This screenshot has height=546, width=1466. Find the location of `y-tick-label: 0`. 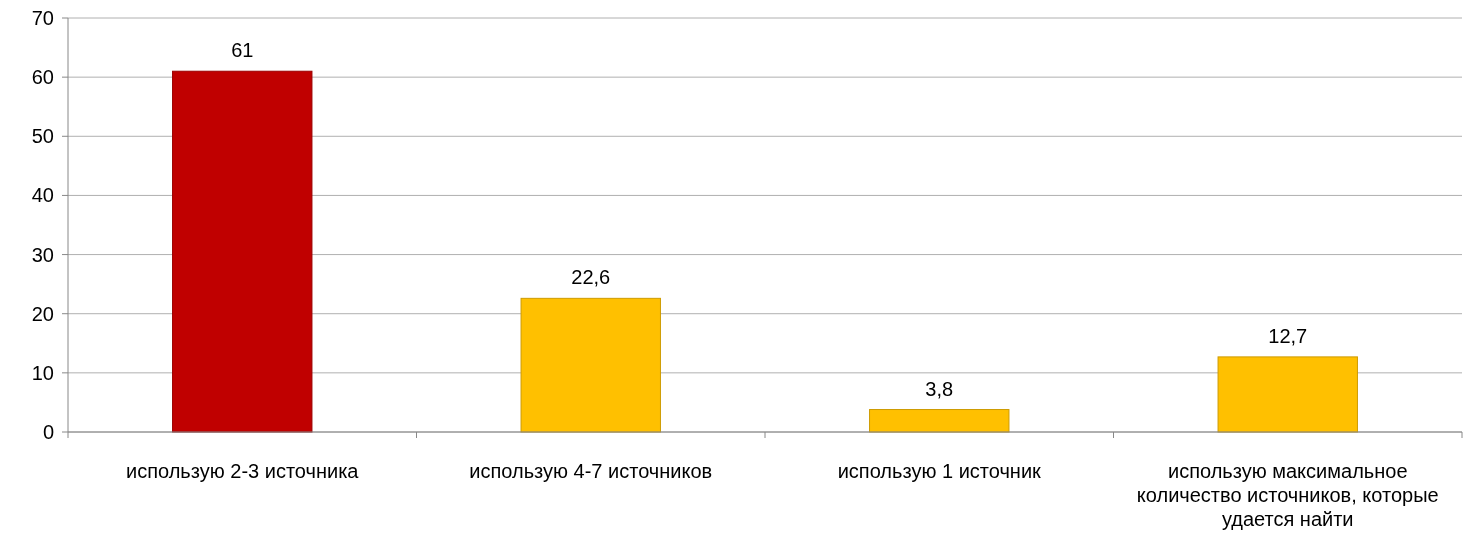

y-tick-label: 0 is located at coordinates (48, 432).